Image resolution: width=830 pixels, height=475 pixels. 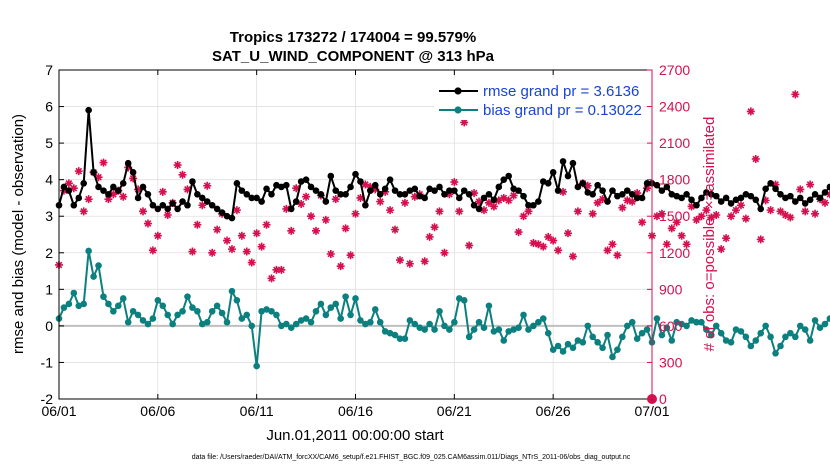 What do you see at coordinates (49, 180) in the screenshot?
I see `y-tick-label-left: 4` at bounding box center [49, 180].